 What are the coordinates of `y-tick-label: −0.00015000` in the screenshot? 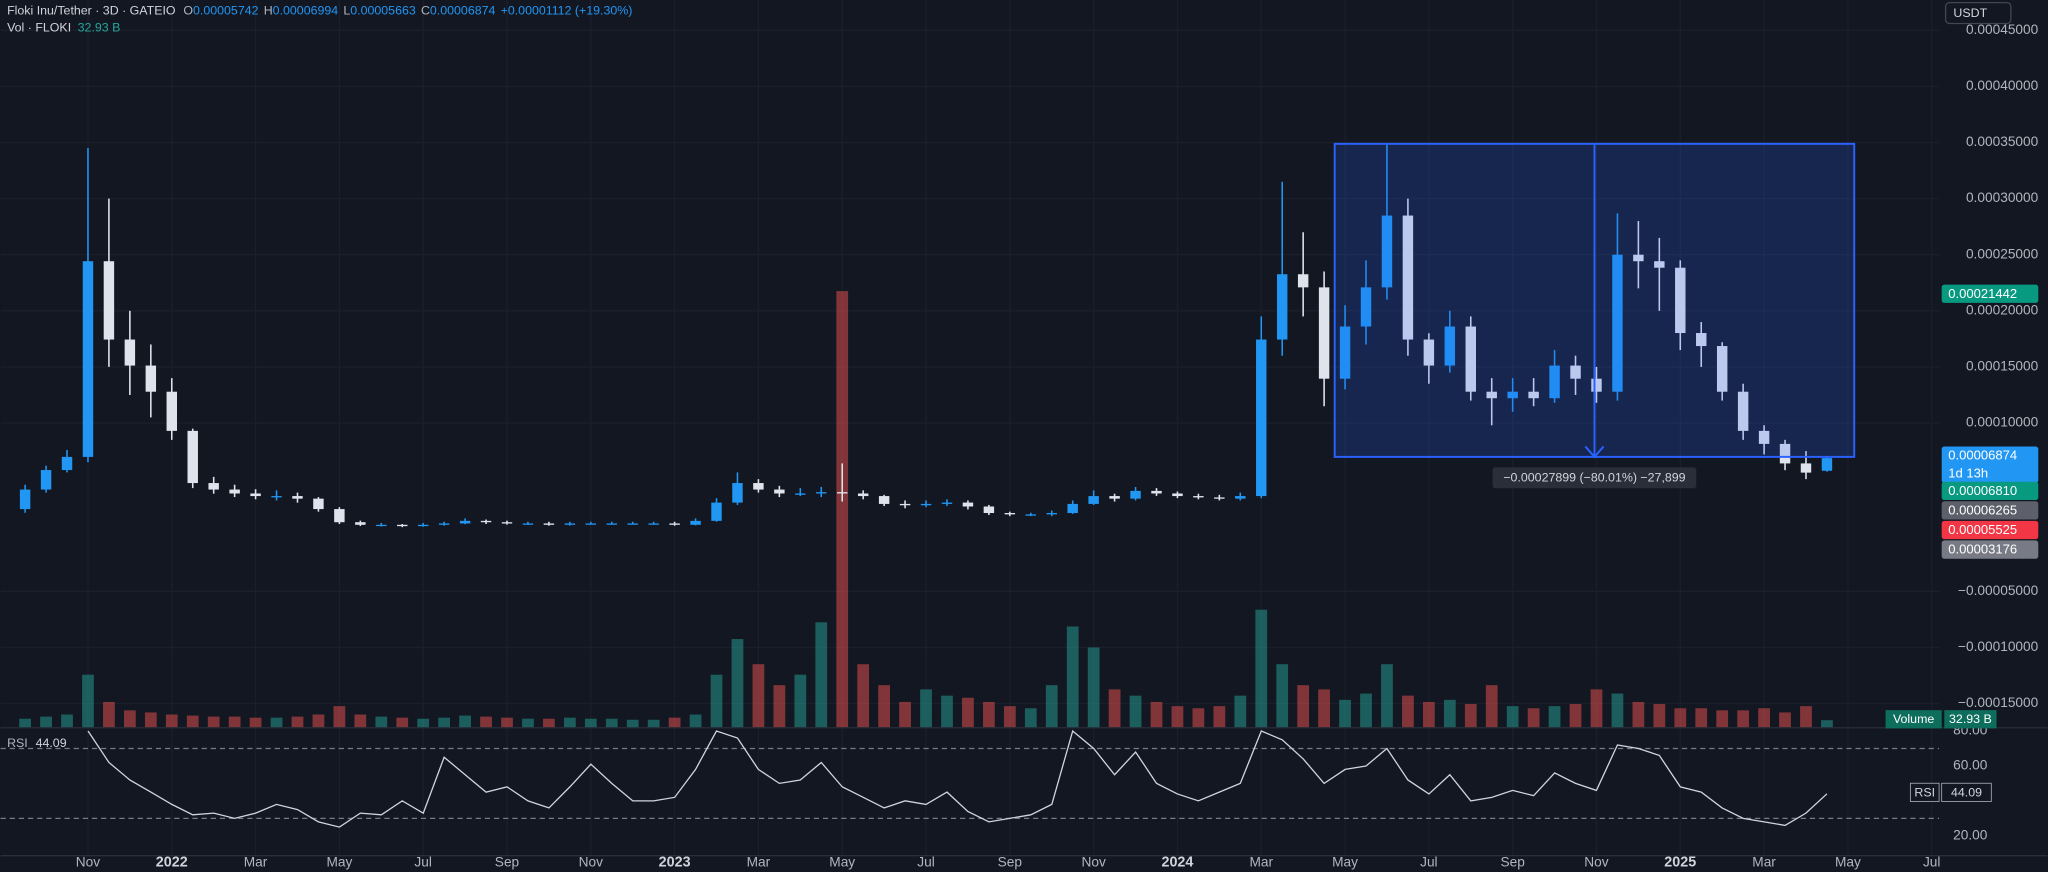 It's located at (1998, 702).